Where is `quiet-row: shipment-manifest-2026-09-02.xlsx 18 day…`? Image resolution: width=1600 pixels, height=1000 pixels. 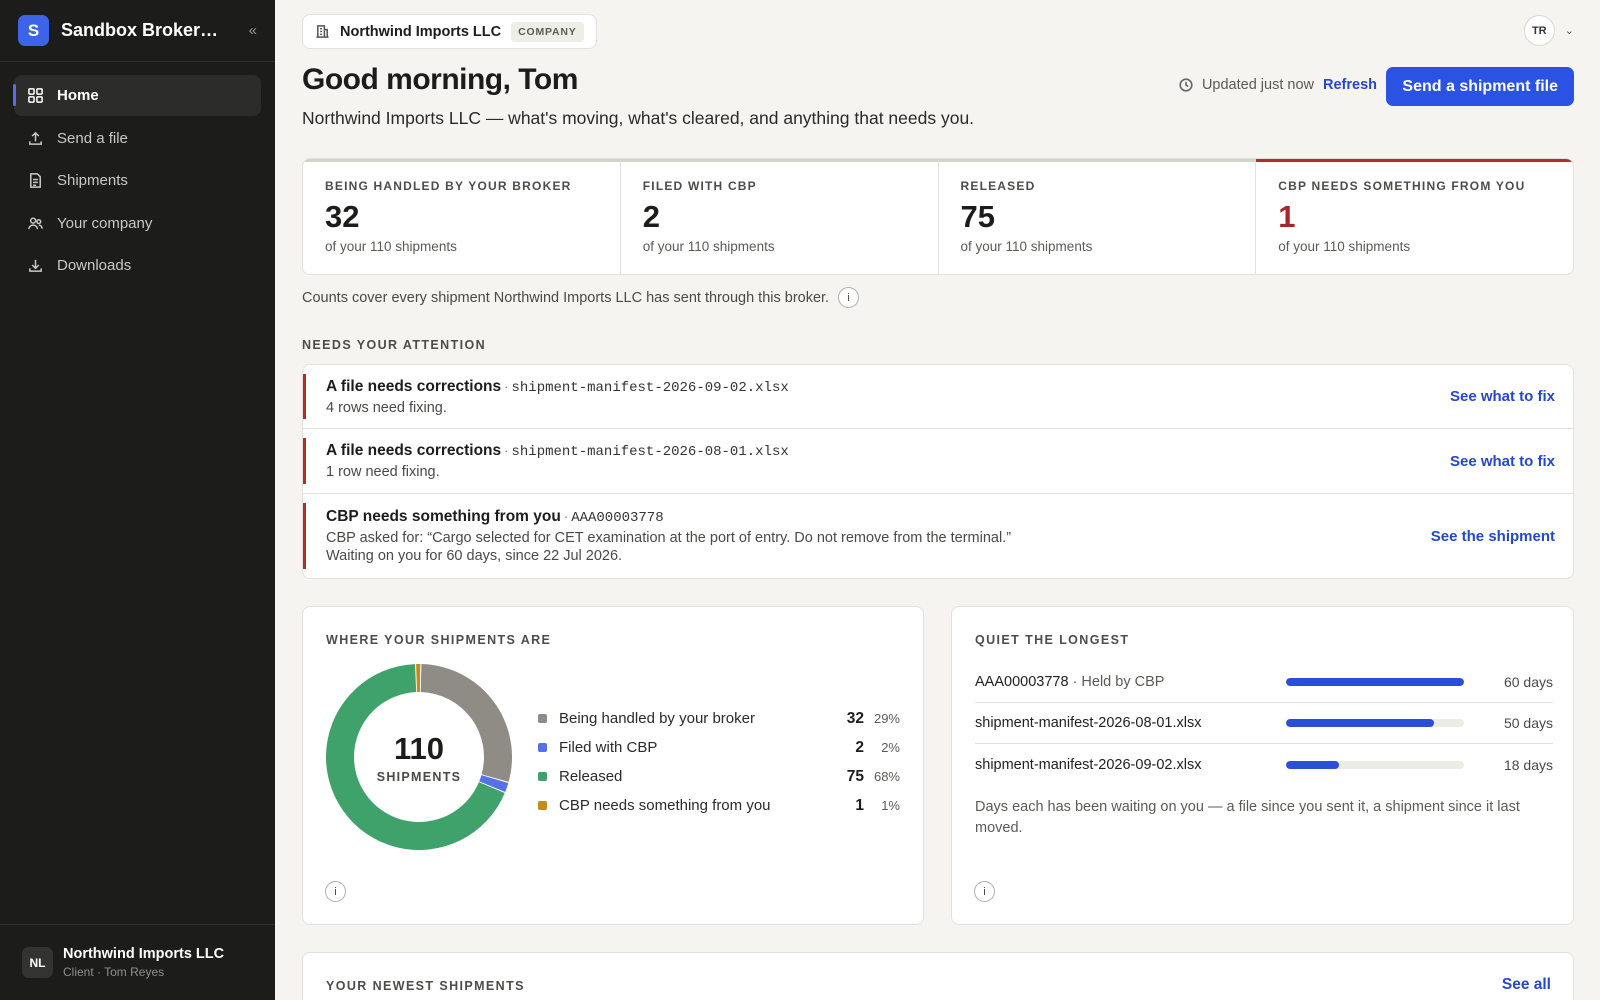
quiet-row: shipment-manifest-2026-09-02.xlsx 18 day… is located at coordinates (1264, 764).